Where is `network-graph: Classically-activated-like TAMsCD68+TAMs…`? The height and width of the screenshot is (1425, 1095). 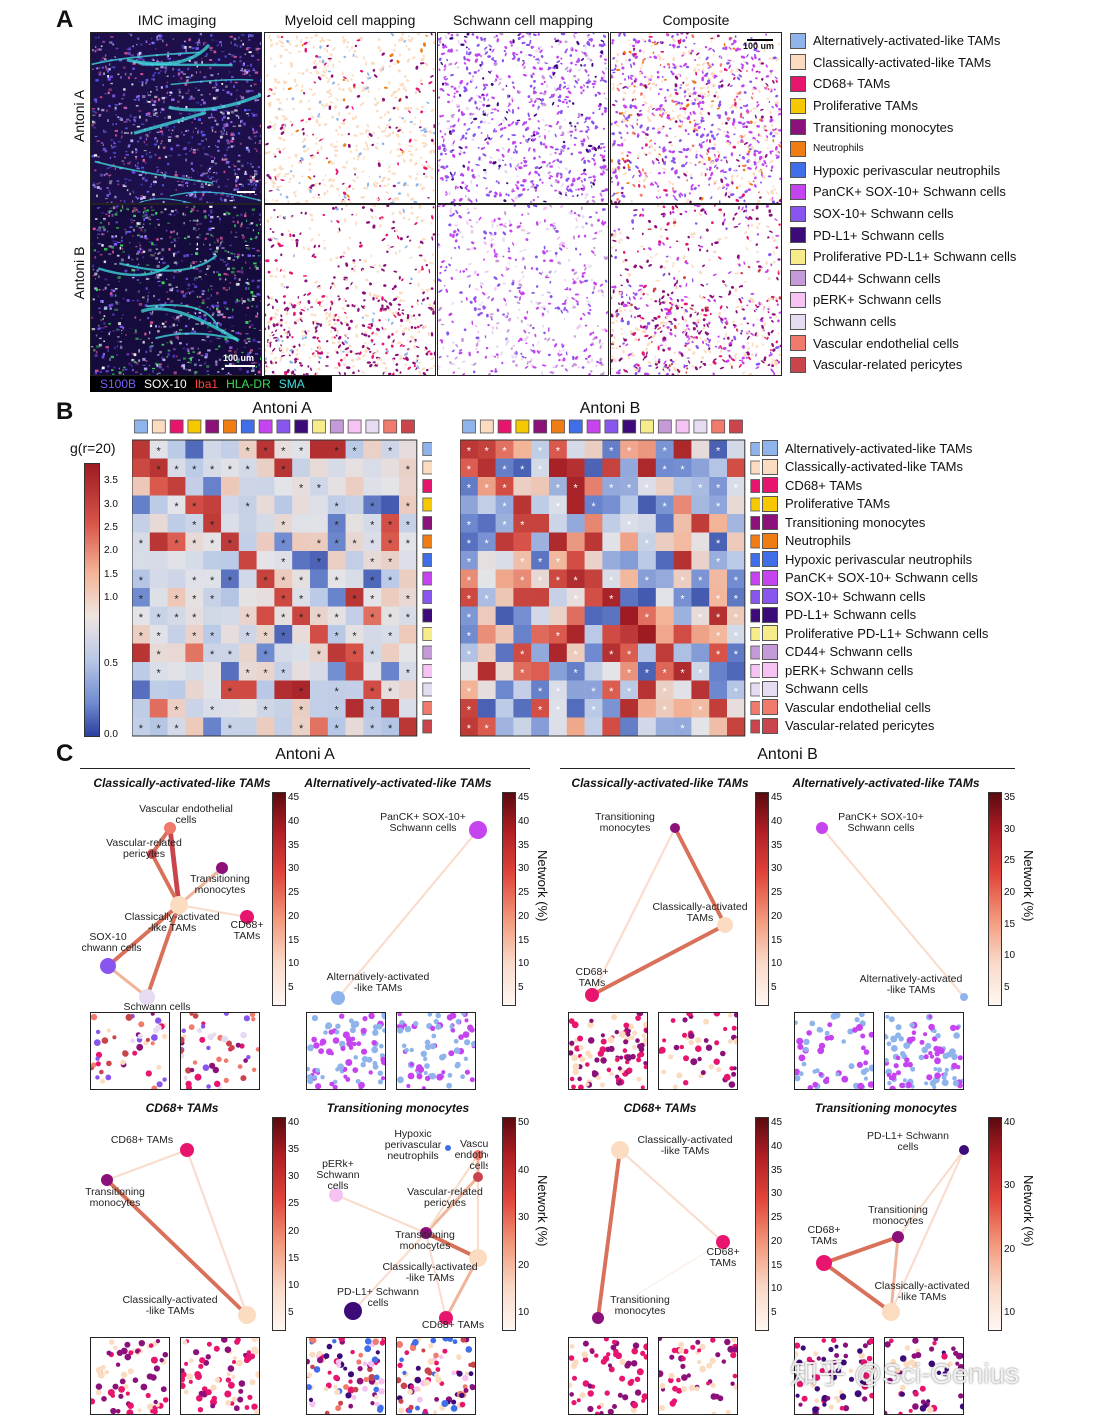 network-graph: Classically-activated-like TAMsCD68+TAMs… is located at coordinates (655, 1230).